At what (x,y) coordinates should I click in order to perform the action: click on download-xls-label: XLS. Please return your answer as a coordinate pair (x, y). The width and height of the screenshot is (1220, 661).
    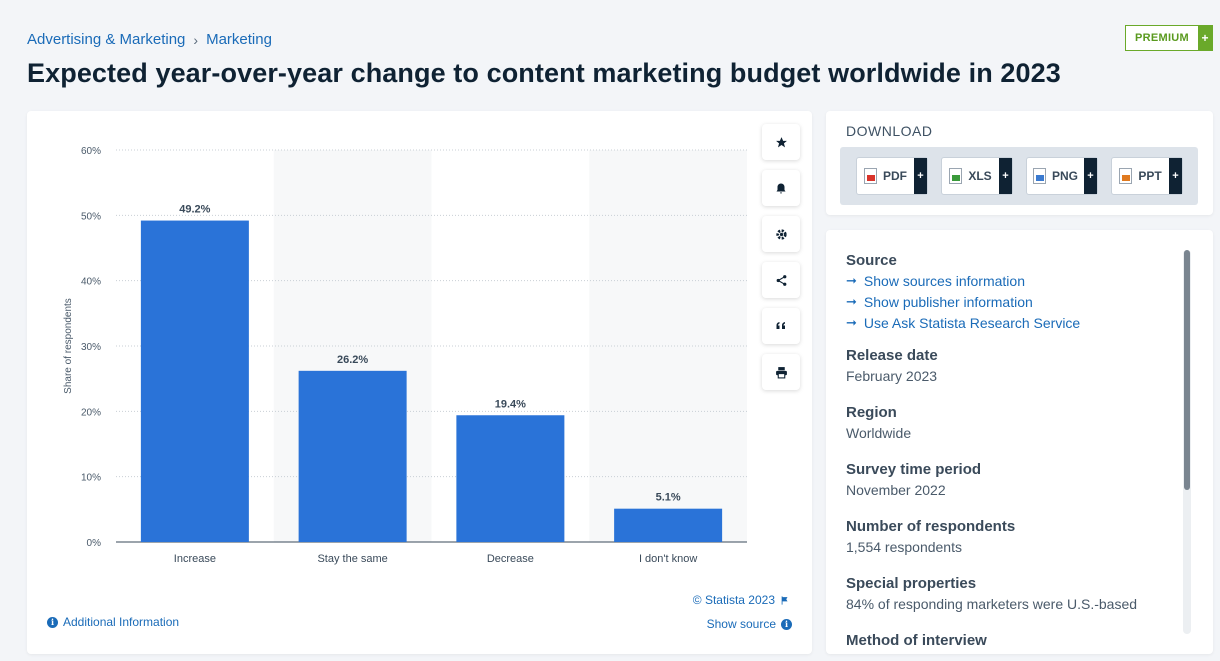
    Looking at the image, I should click on (980, 176).